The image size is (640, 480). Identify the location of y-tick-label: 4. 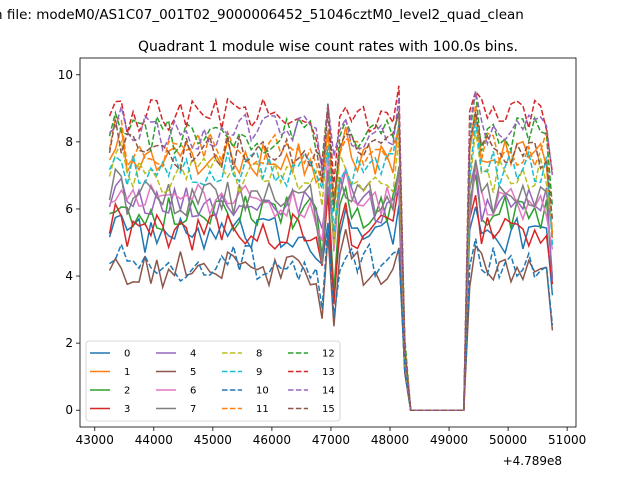
(69, 276).